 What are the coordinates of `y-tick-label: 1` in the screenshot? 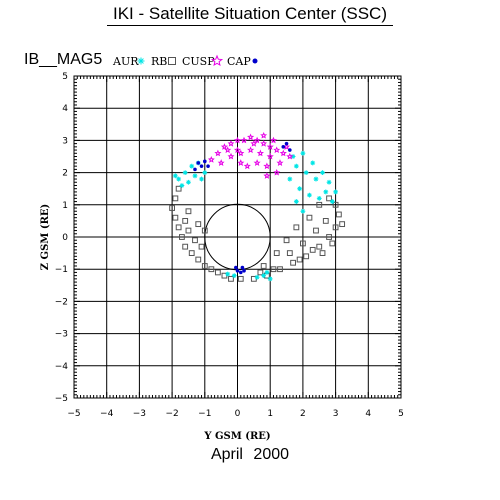 It's located at (65, 206).